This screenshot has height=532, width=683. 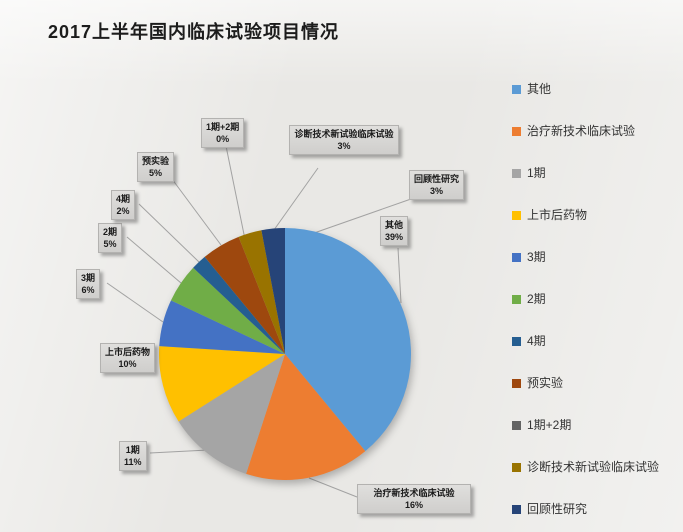 I want to click on legend-item-3: 上市后药物, so click(x=585, y=215).